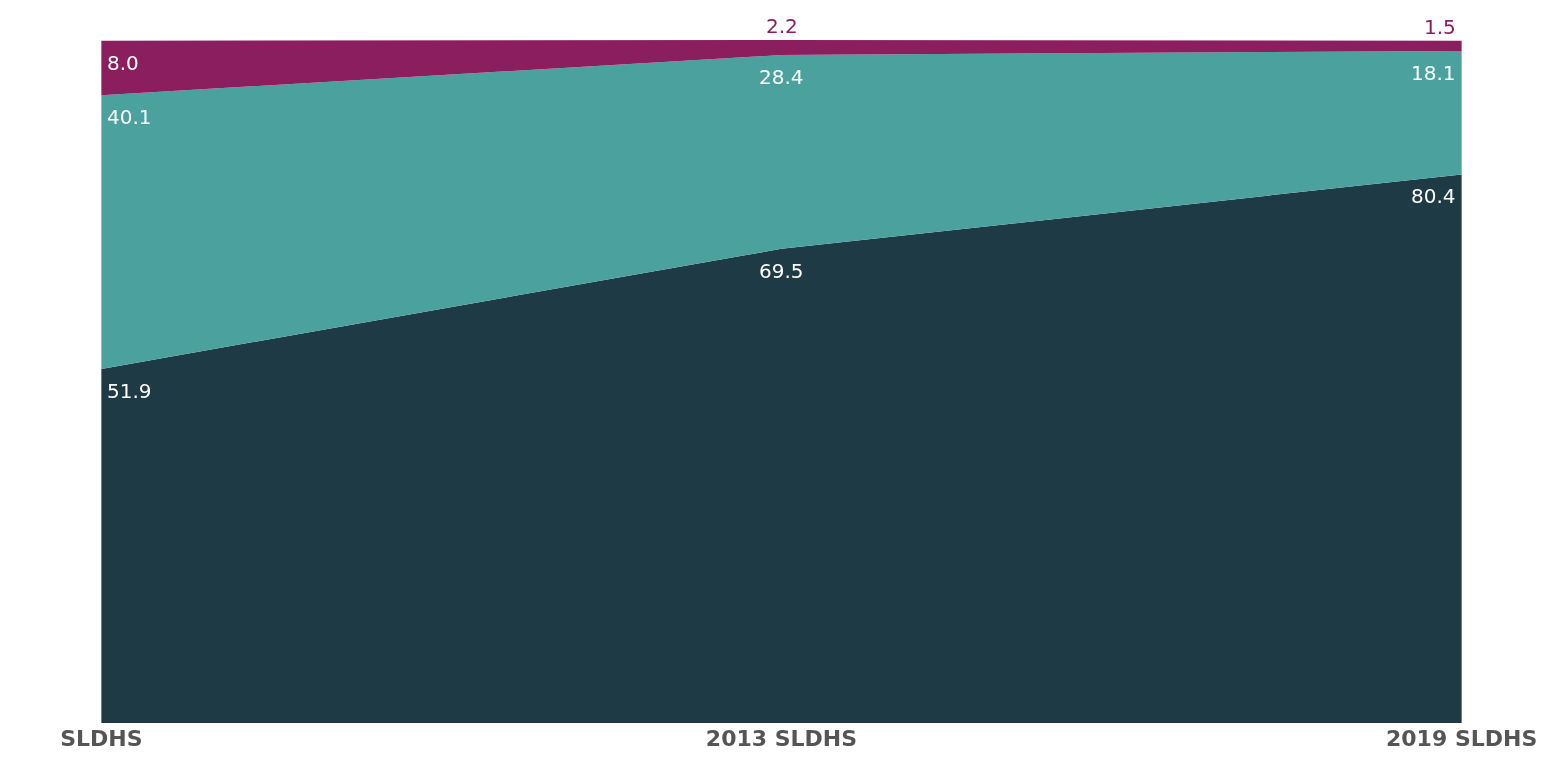 This screenshot has height=778, width=1563. I want to click on data-label: 40.1, so click(129, 117).